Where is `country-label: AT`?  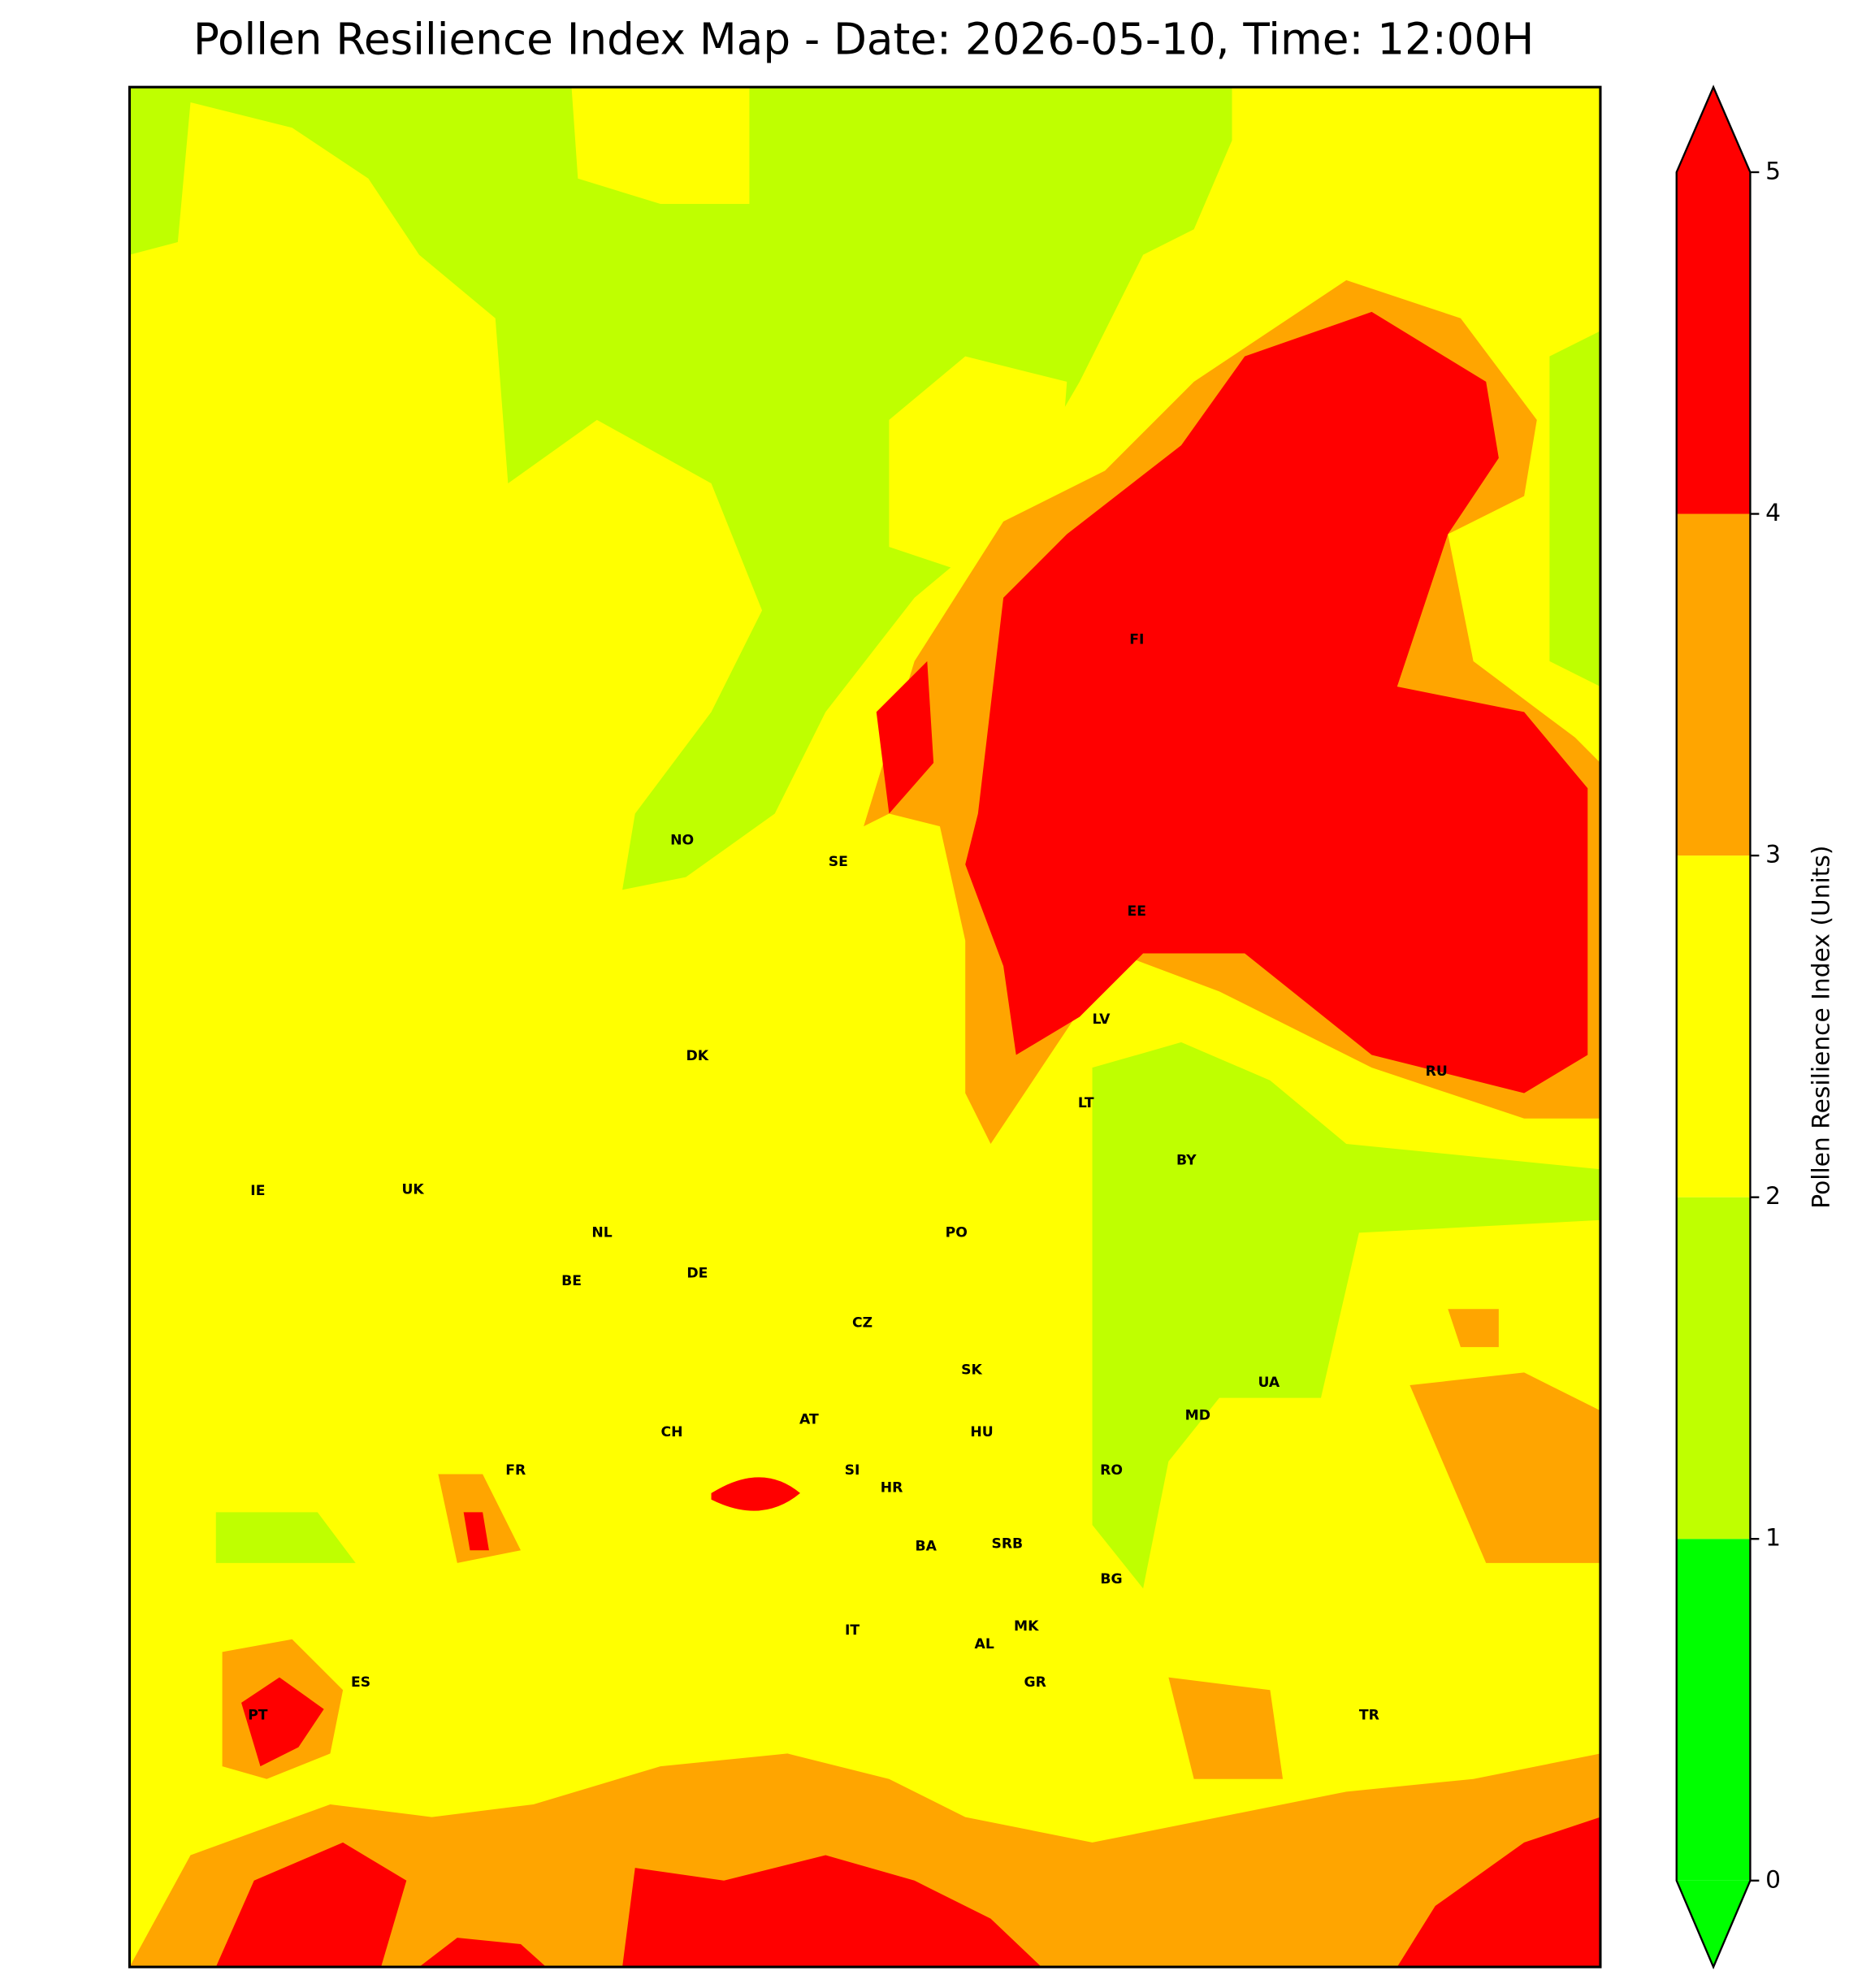
country-label: AT is located at coordinates (809, 1419).